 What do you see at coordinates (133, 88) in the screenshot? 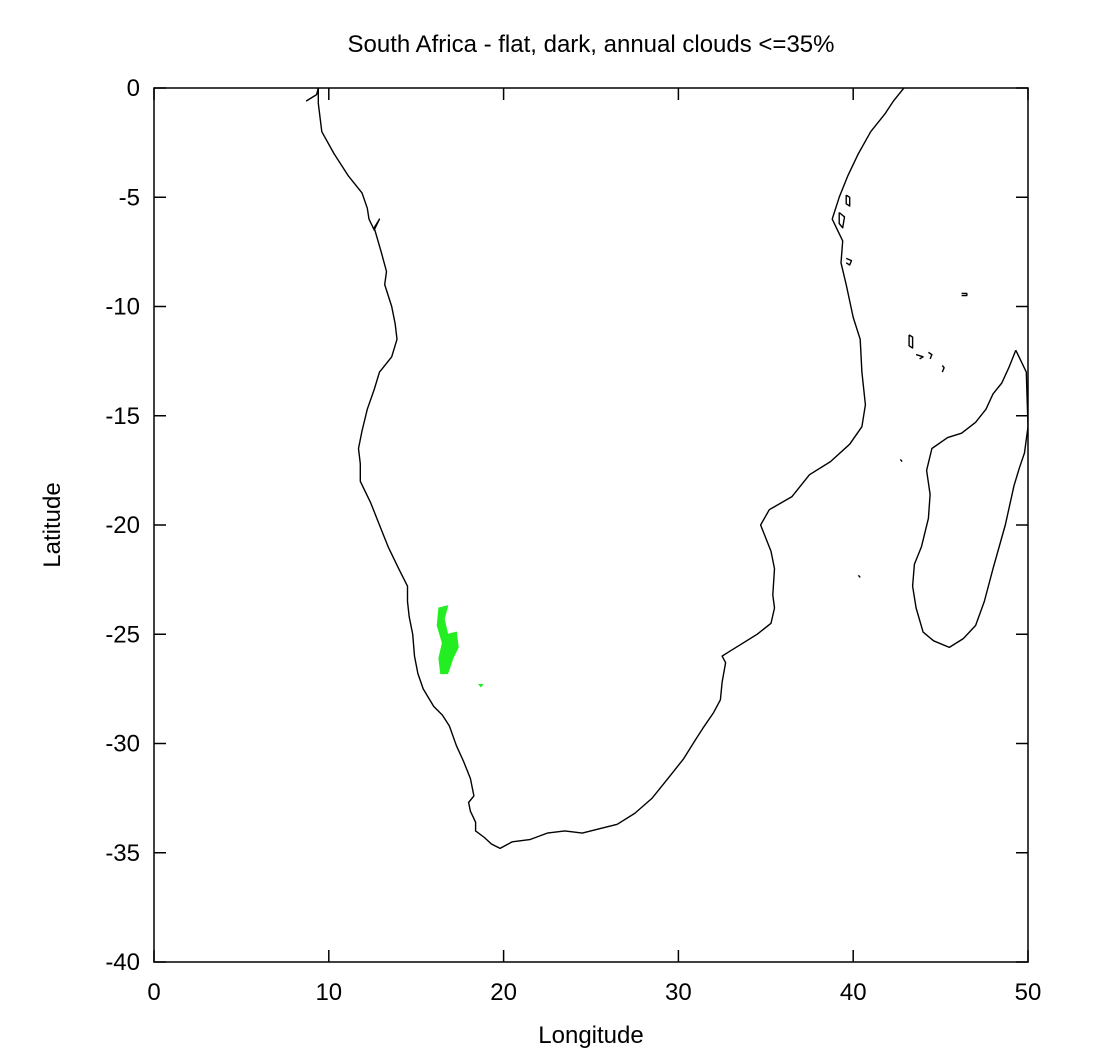
I see `y-tick-label: 0` at bounding box center [133, 88].